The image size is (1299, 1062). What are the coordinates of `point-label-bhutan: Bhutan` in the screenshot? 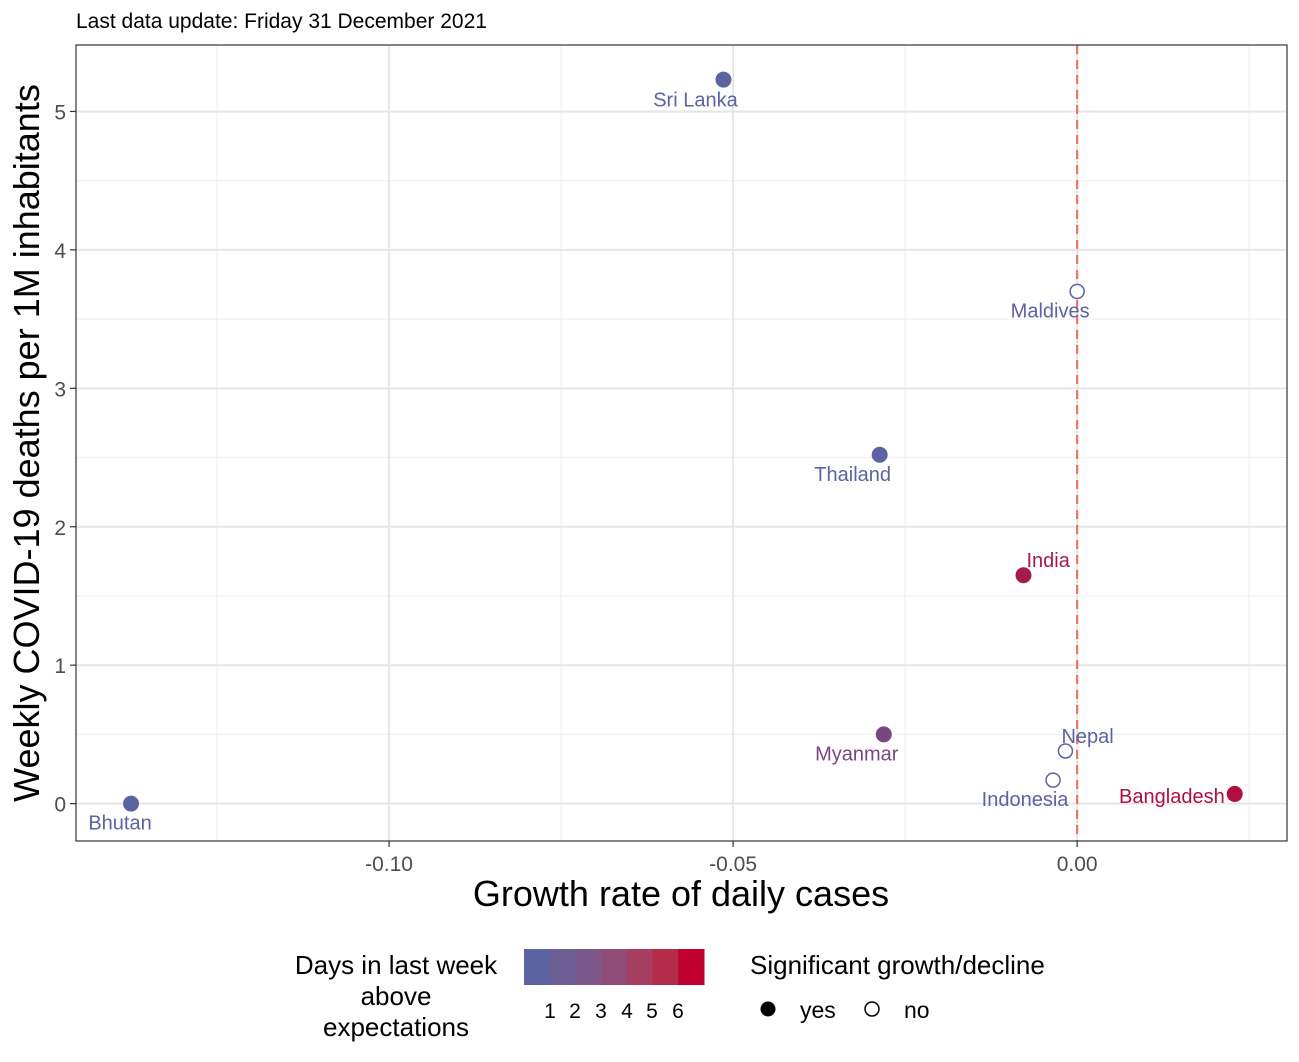 It's located at (119, 824).